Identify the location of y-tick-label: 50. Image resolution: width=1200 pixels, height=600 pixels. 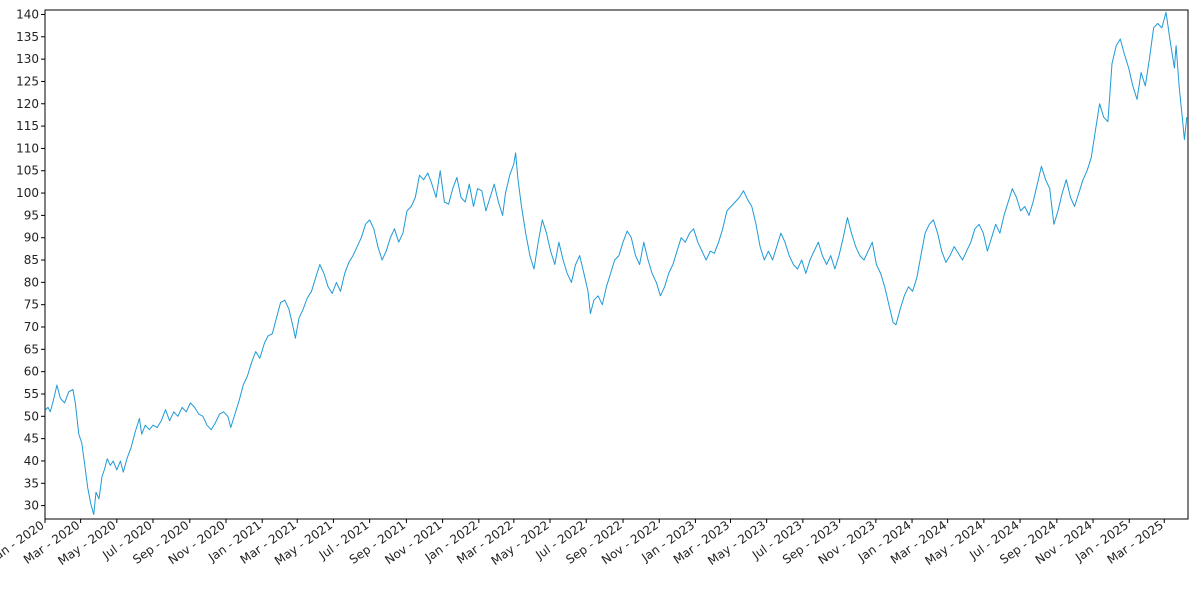
(31, 416).